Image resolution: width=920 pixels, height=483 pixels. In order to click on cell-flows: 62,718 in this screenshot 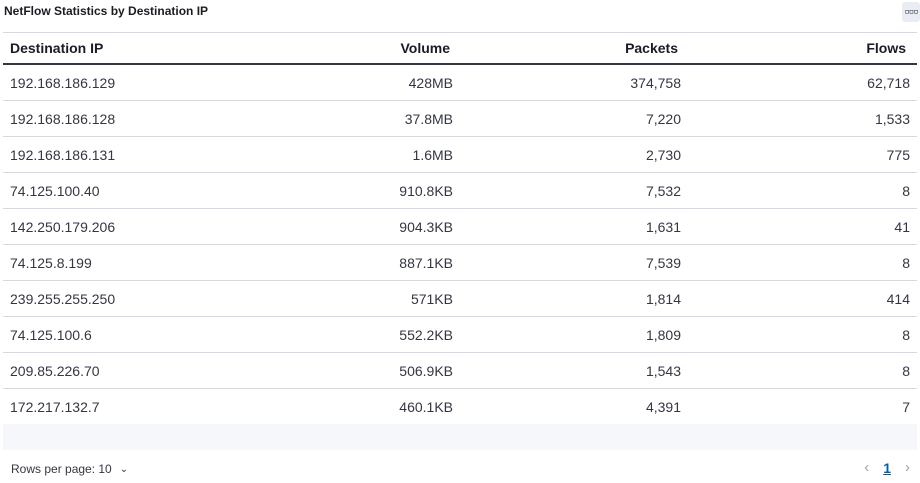, I will do `click(888, 82)`.